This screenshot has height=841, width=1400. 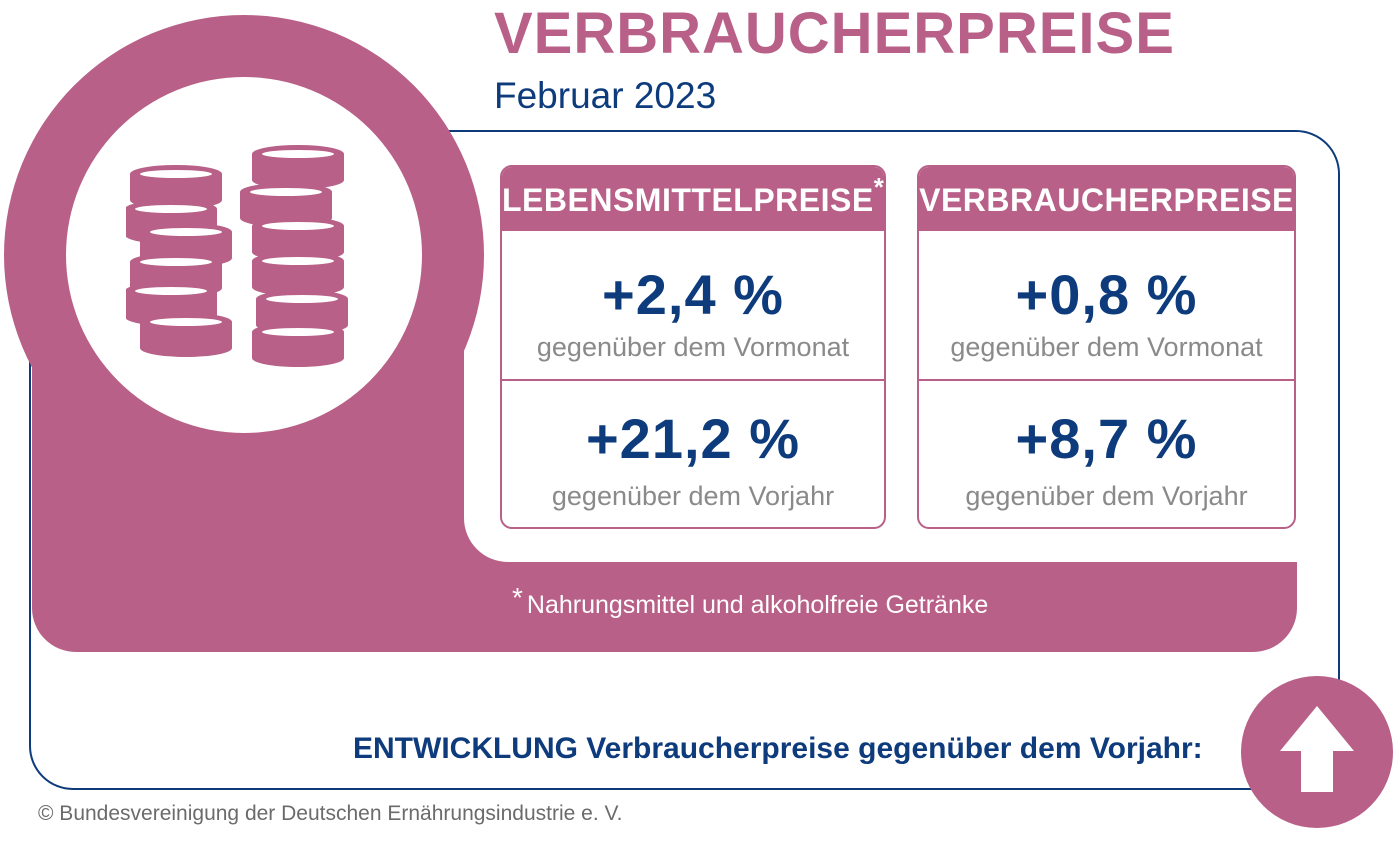 I want to click on arrow-up-icon, so click(x=1317, y=749).